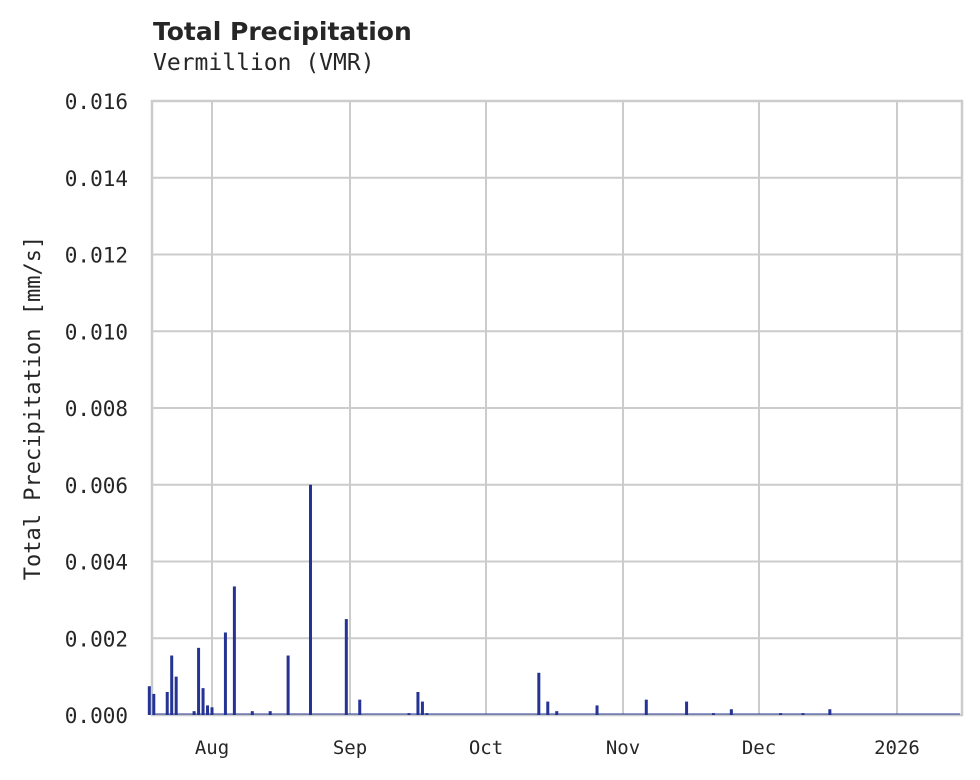 Image resolution: width=980 pixels, height=780 pixels. What do you see at coordinates (96, 563) in the screenshot?
I see `y-tick-label: 0.004` at bounding box center [96, 563].